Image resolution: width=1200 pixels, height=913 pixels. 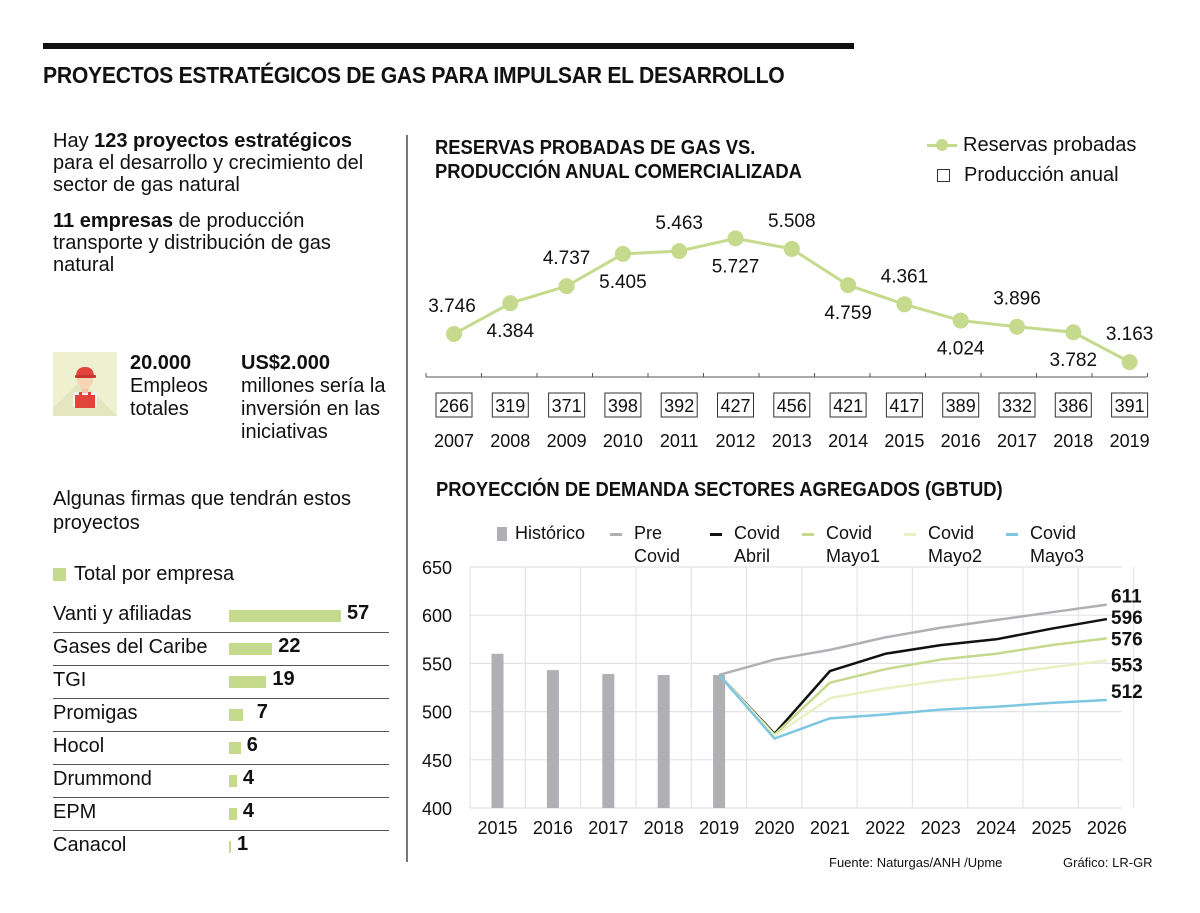 I want to click on legend-label: Histórico, so click(x=550, y=533).